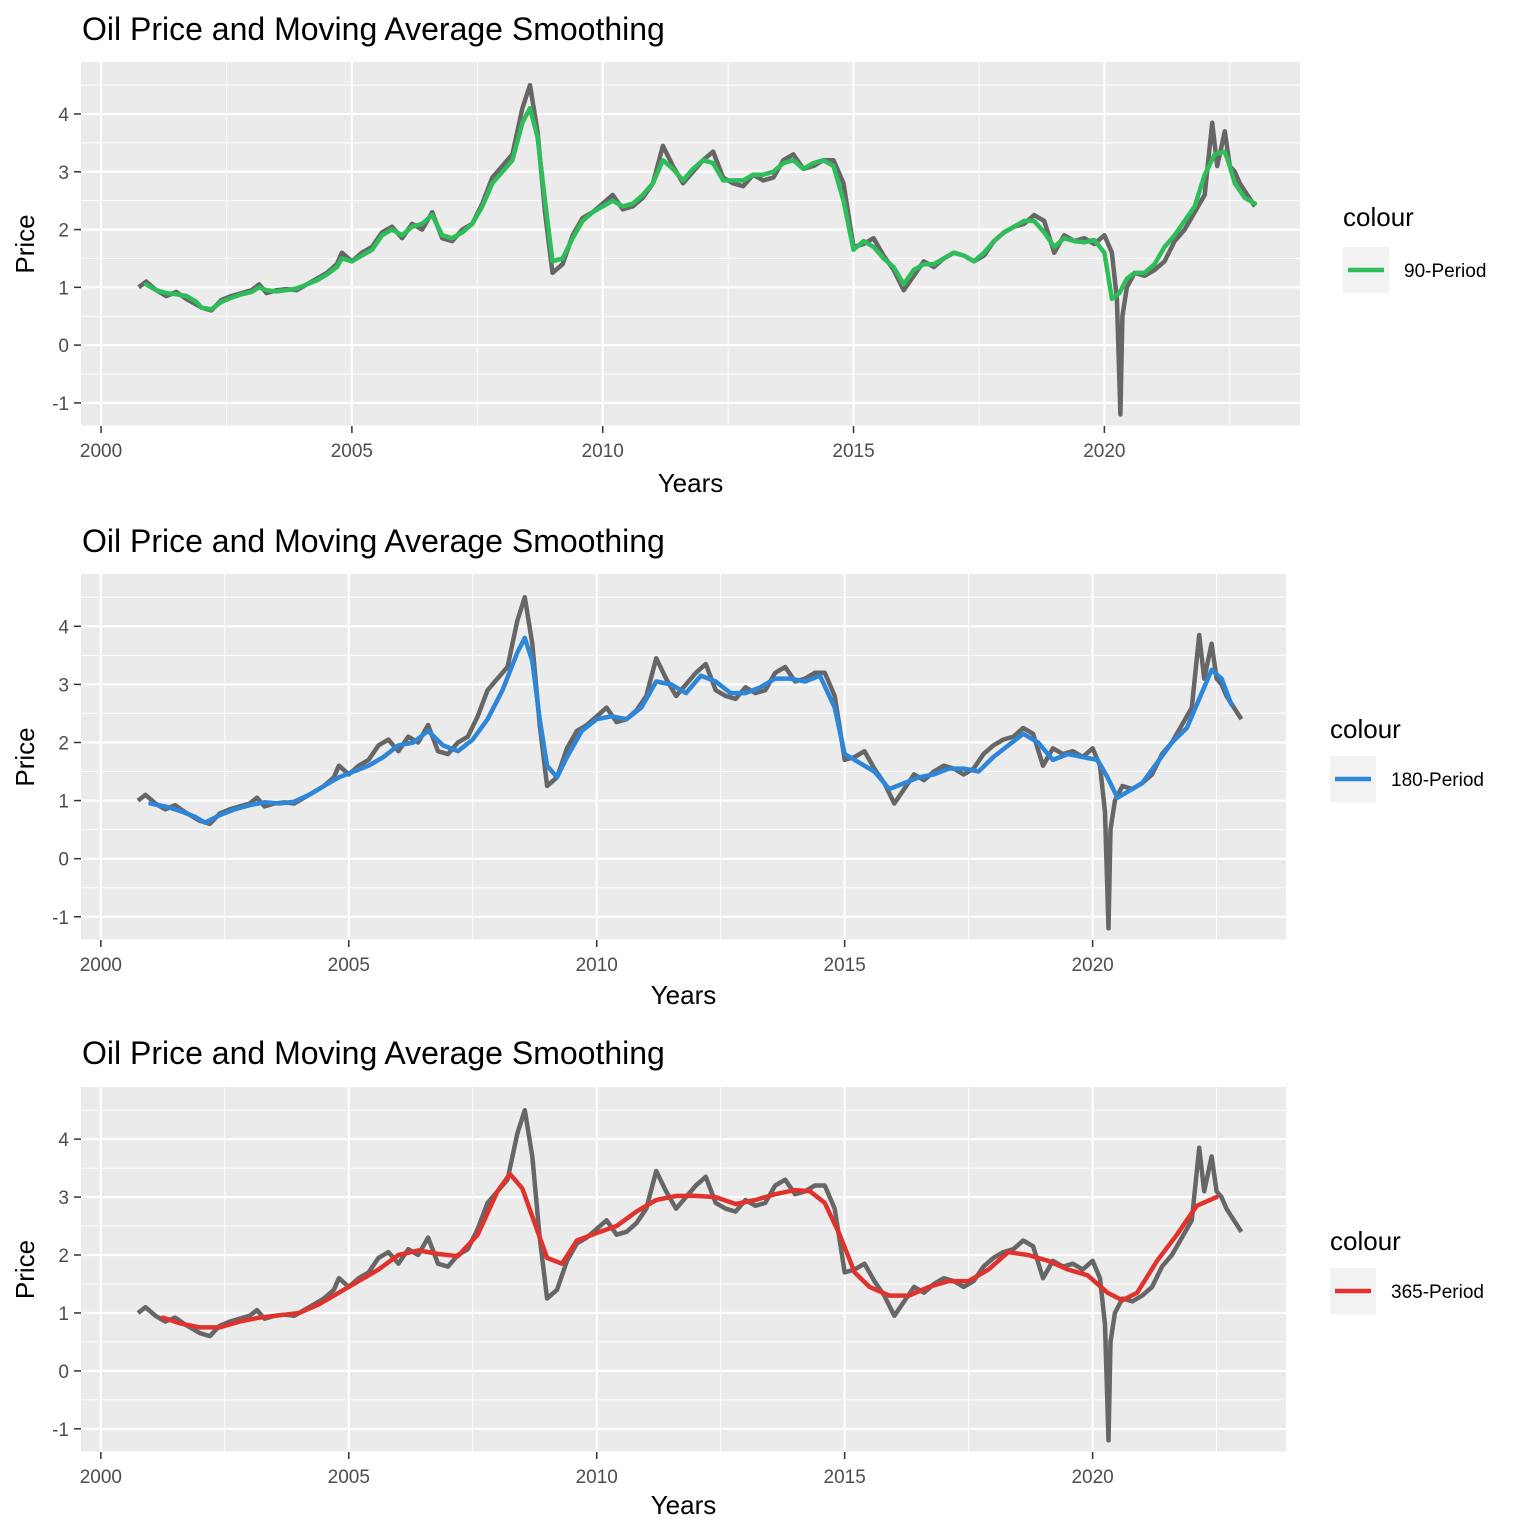  Describe the element at coordinates (1437, 780) in the screenshot. I see `legend-label: 180-Period` at that location.